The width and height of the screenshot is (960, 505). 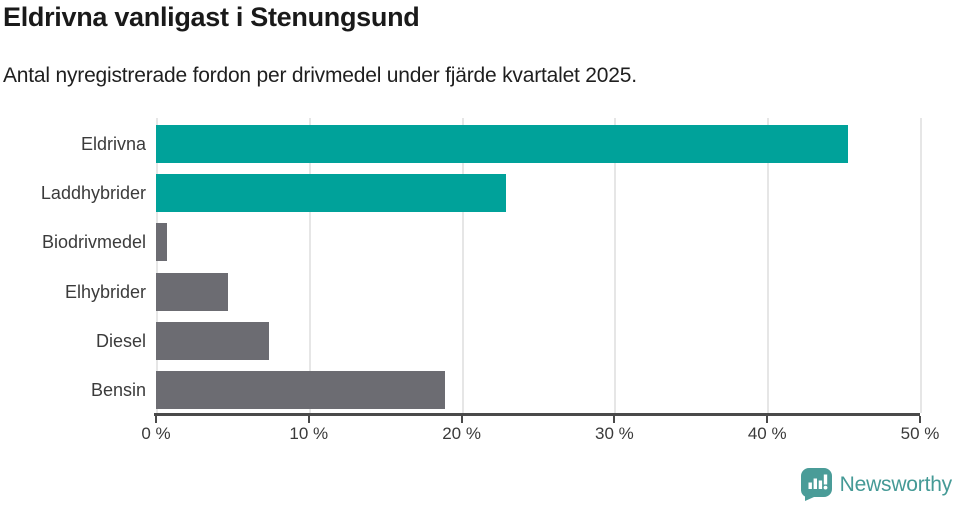 I want to click on newsworthy-icon, so click(x=816, y=484).